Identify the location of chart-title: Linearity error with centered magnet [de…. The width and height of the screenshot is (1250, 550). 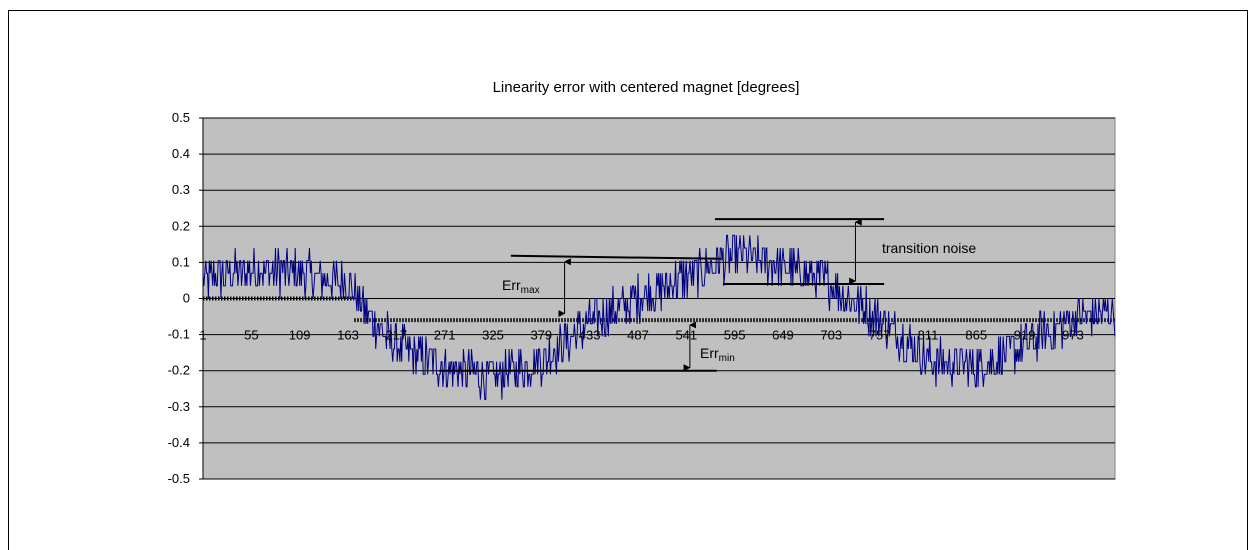
(646, 87).